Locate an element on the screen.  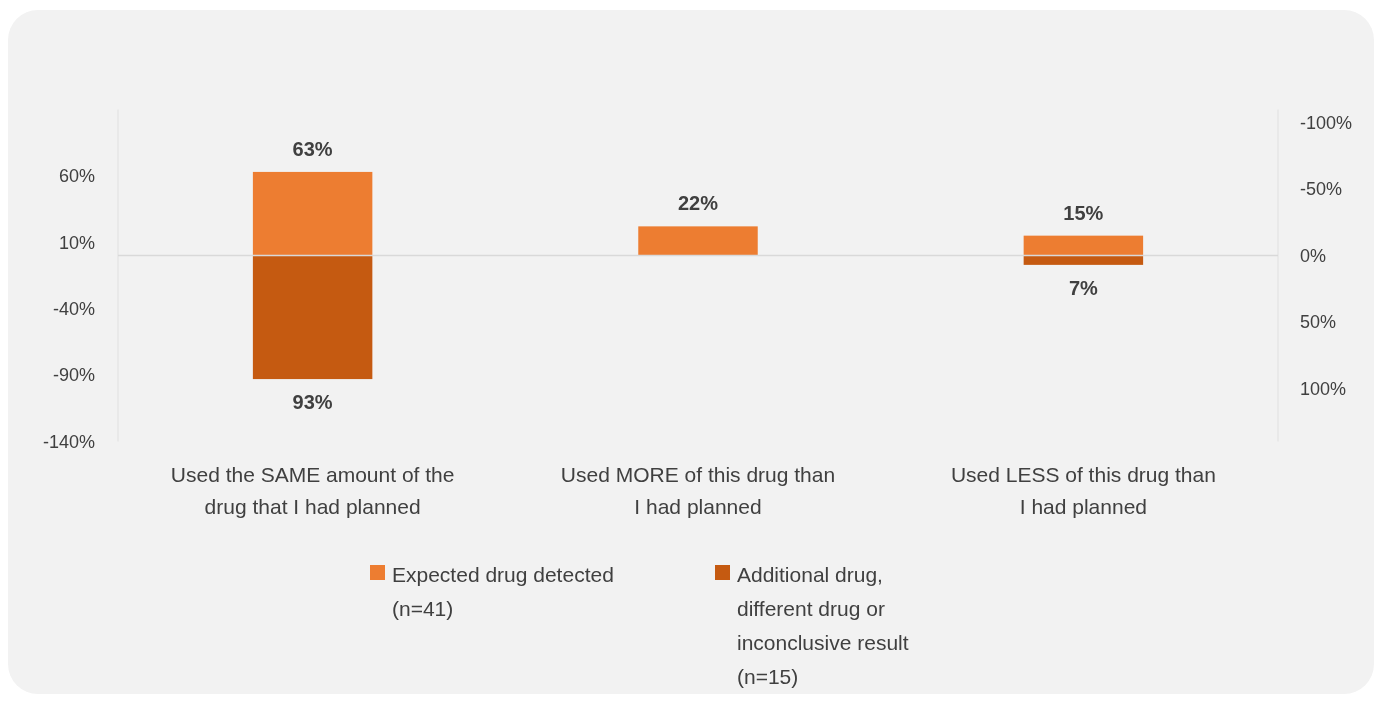
bar is located at coordinates (698, 241).